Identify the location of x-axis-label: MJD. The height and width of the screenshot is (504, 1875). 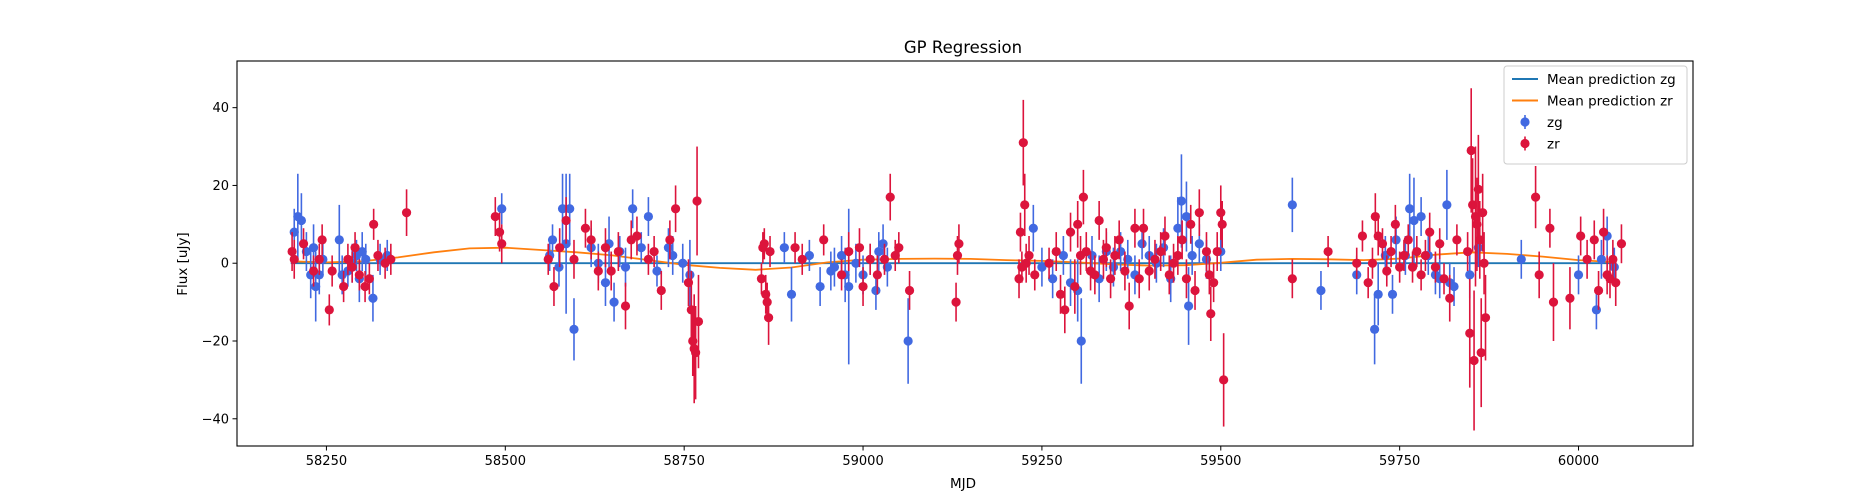
(963, 484).